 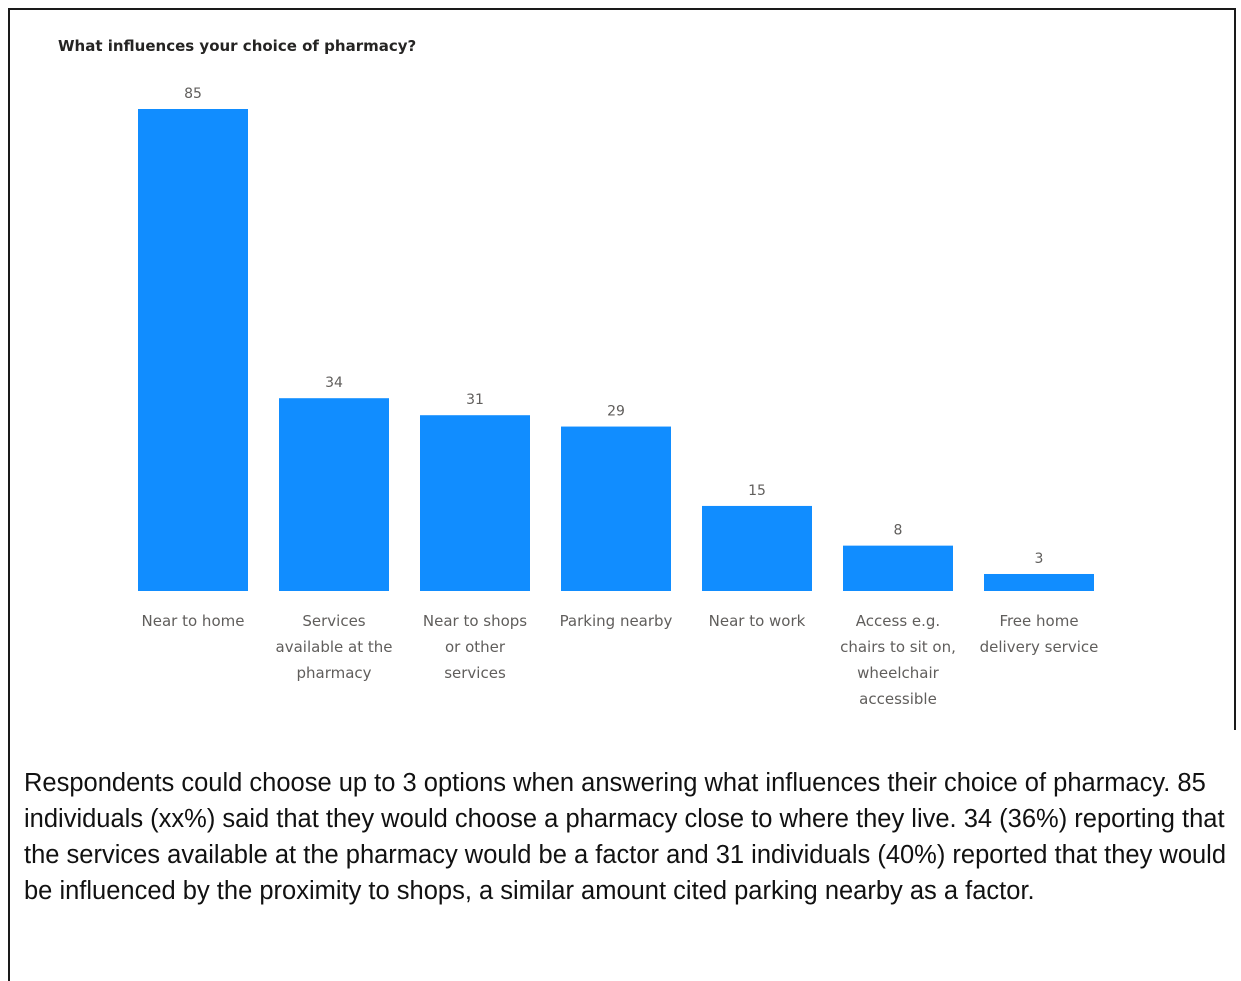 I want to click on data-label-5: 8, so click(x=898, y=531).